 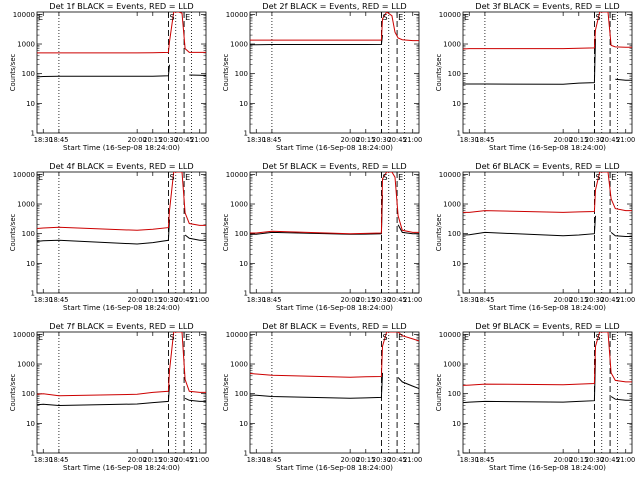 I want to click on chart-title: Det 3f BLACK = Events, RED = LLD, so click(x=547, y=6).